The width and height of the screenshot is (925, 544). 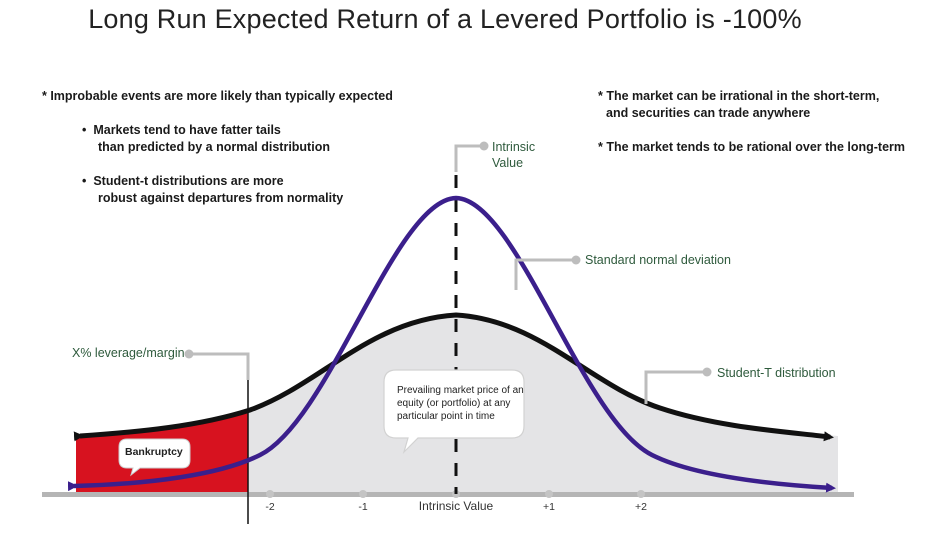 I want to click on tick-label-minus-1: -1, so click(x=362, y=507).